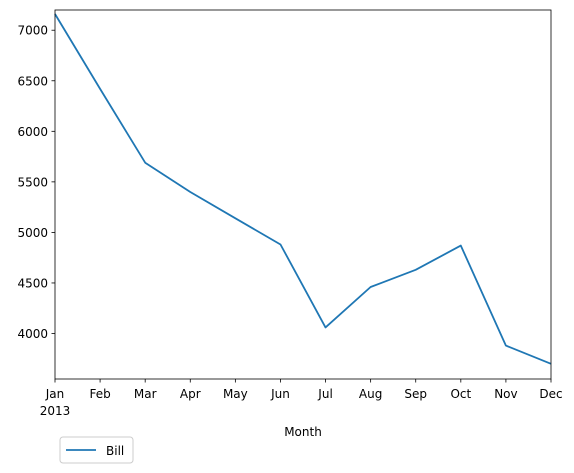 This screenshot has width=574, height=473. What do you see at coordinates (145, 394) in the screenshot?
I see `x-tick-label: Mar` at bounding box center [145, 394].